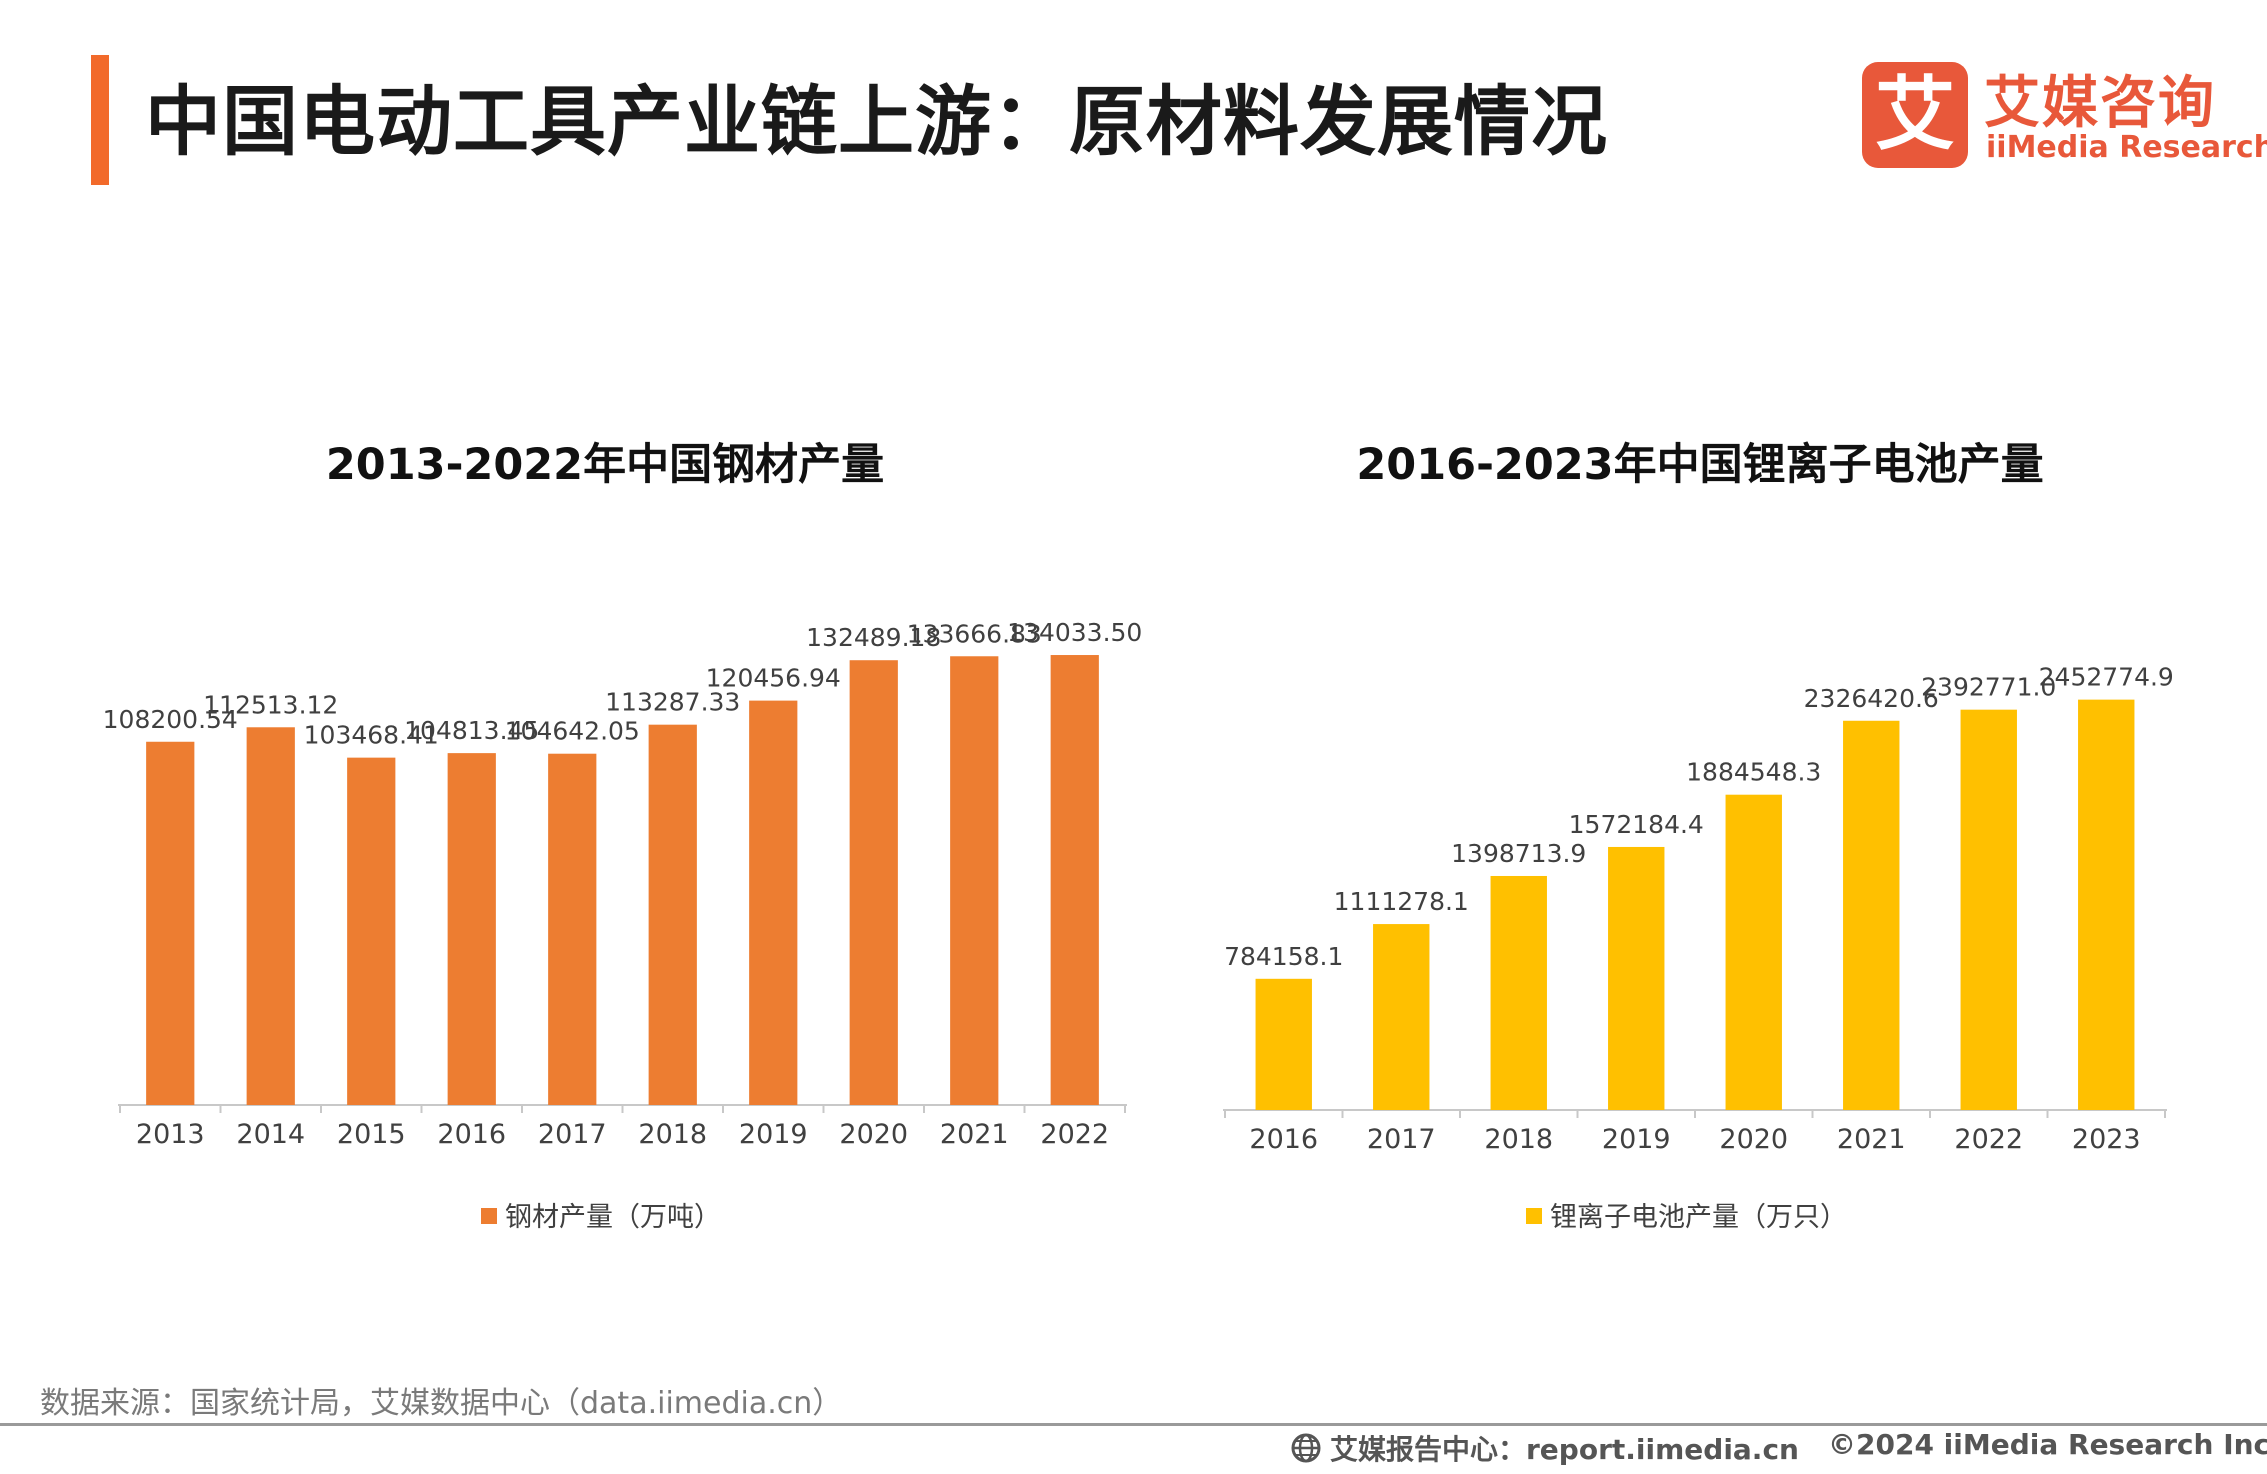 The width and height of the screenshot is (2267, 1474). What do you see at coordinates (1988, 687) in the screenshot?
I see `battery-value-label-2022: 2392771.0` at bounding box center [1988, 687].